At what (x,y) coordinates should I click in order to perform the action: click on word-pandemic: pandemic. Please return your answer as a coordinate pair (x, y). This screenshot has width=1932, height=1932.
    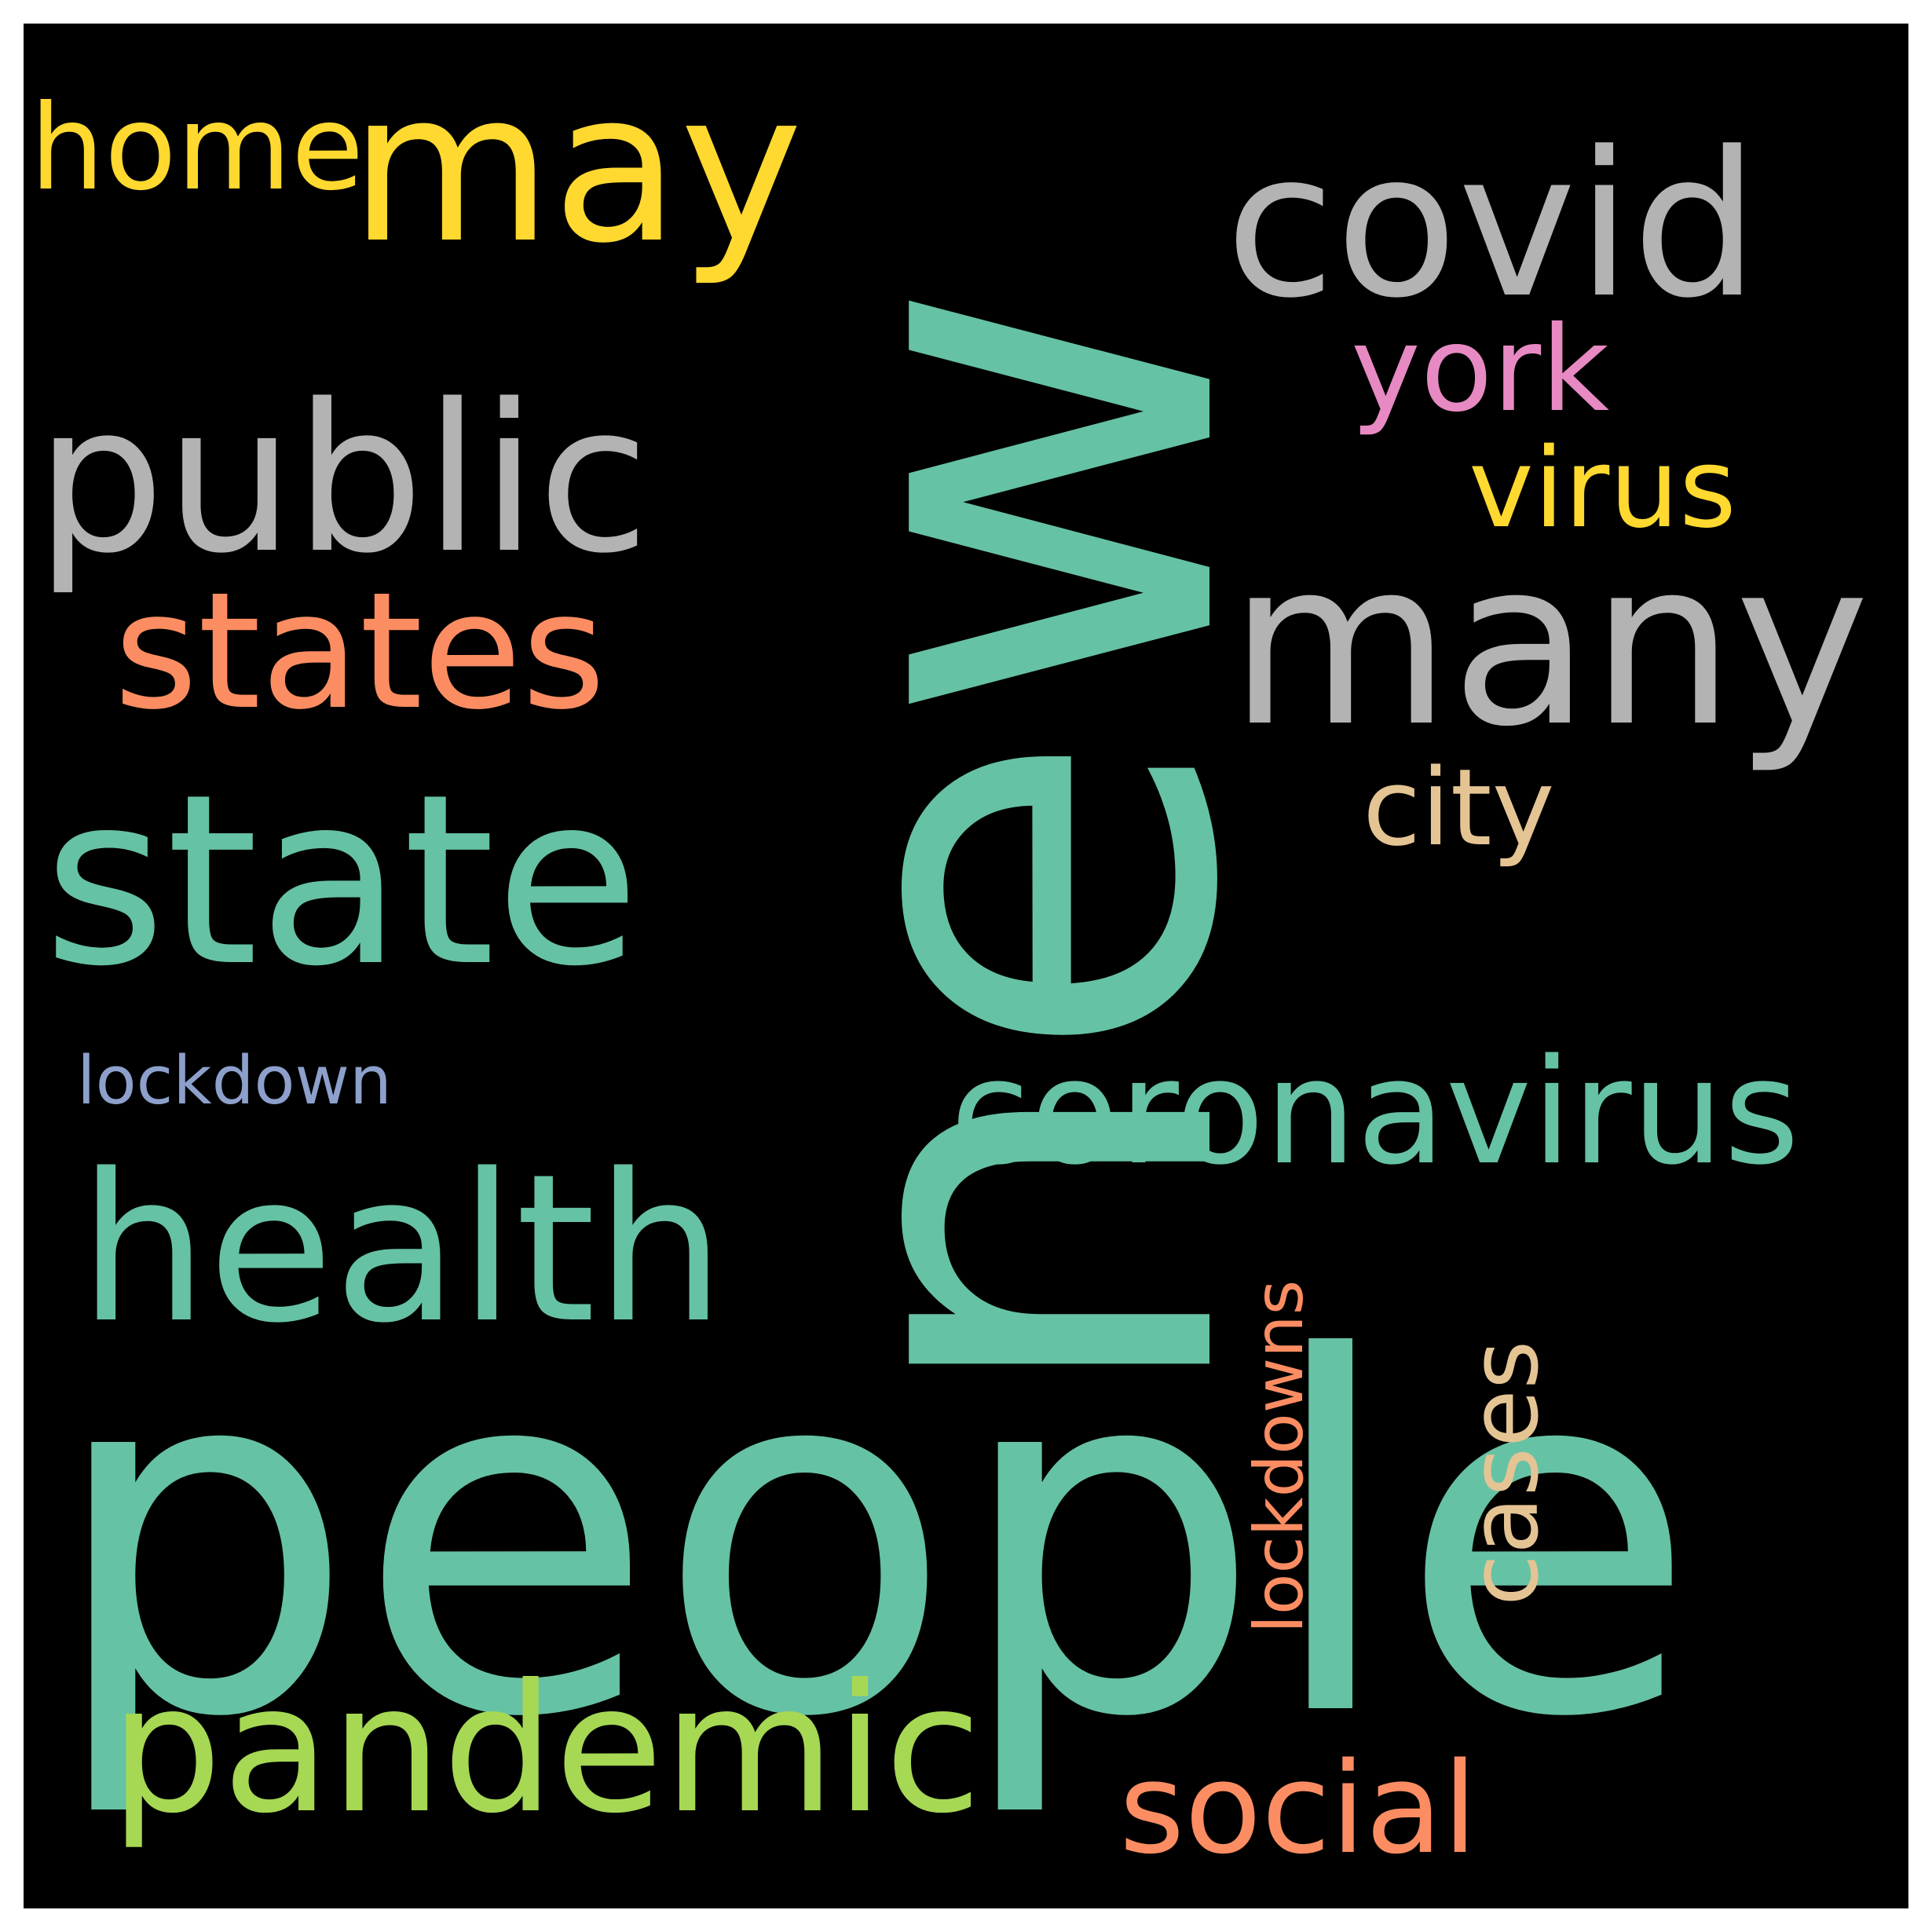
    Looking at the image, I should click on (546, 1750).